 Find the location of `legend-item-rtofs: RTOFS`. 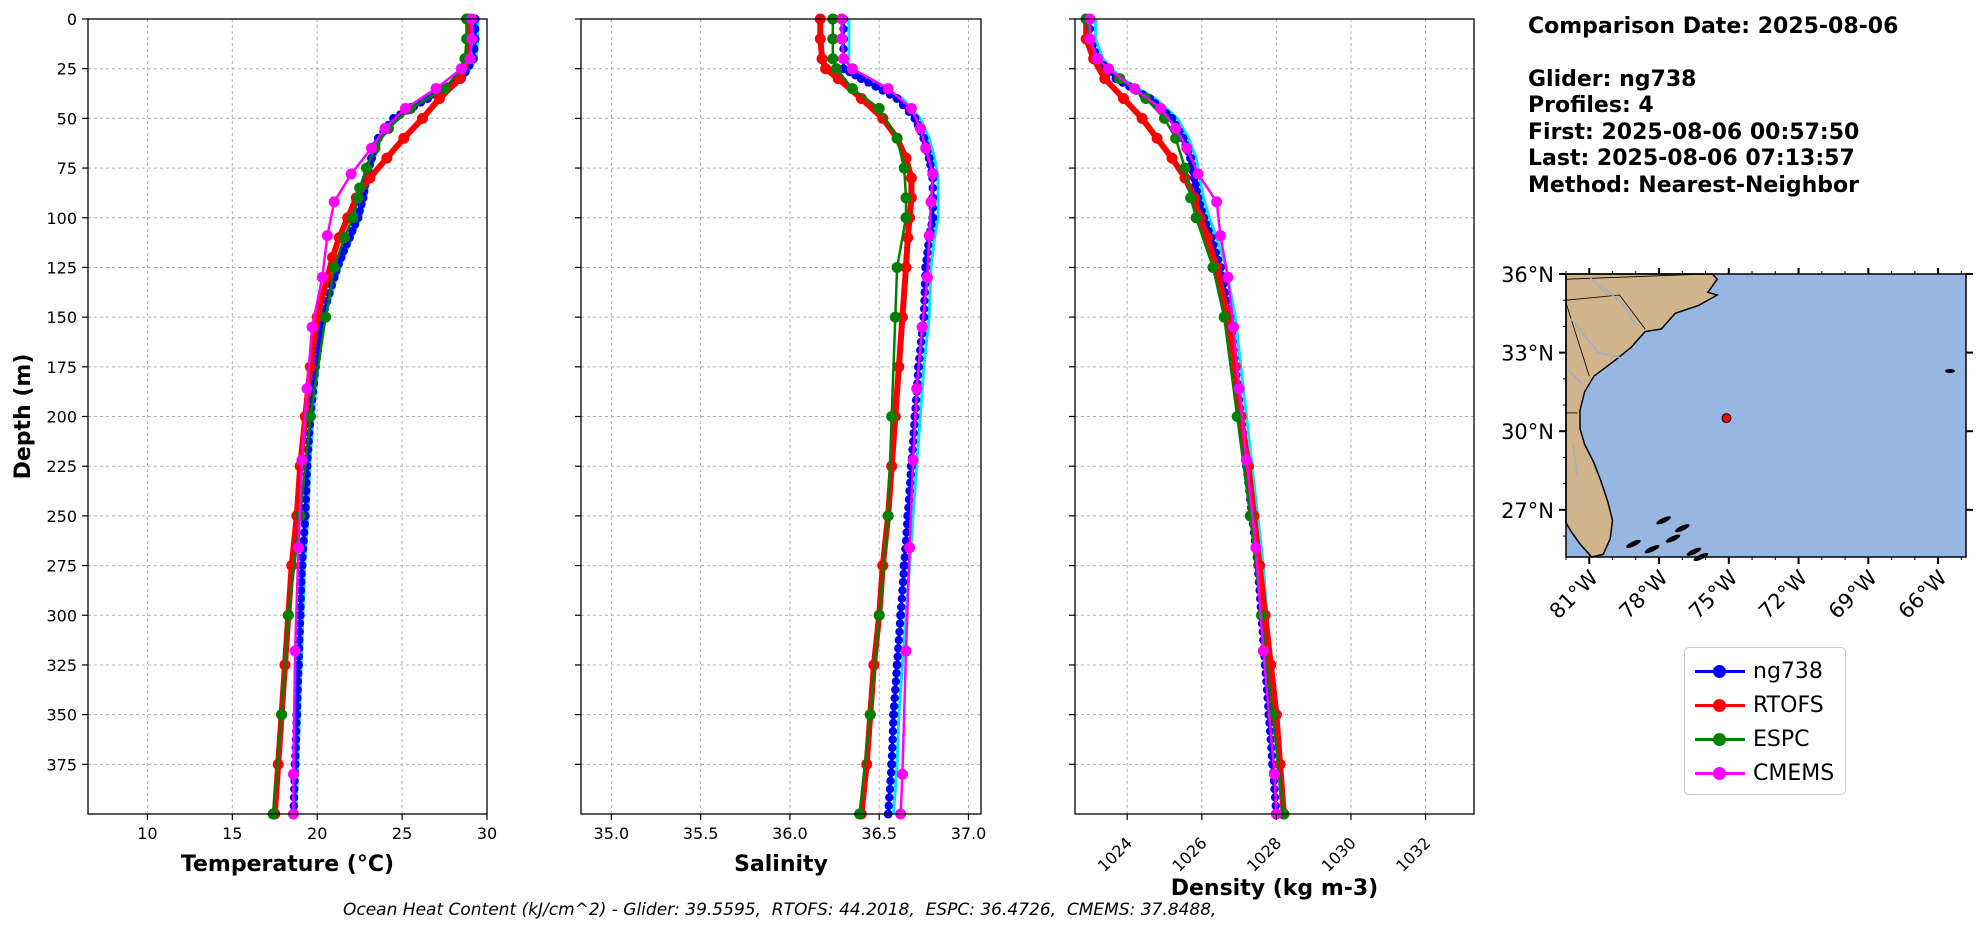

legend-item-rtofs: RTOFS is located at coordinates (1765, 705).